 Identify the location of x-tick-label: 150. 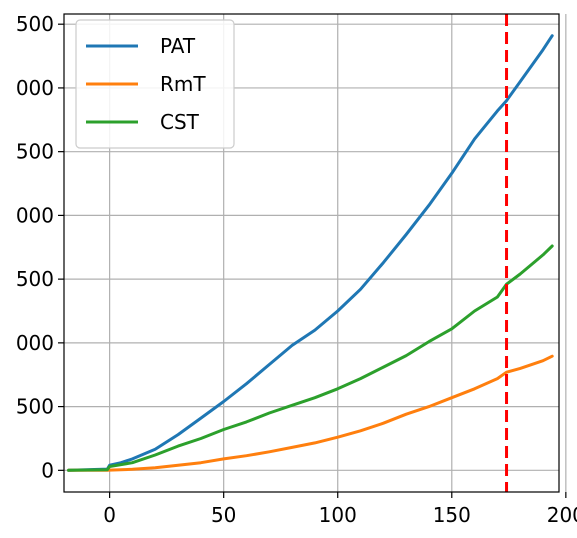
(452, 515).